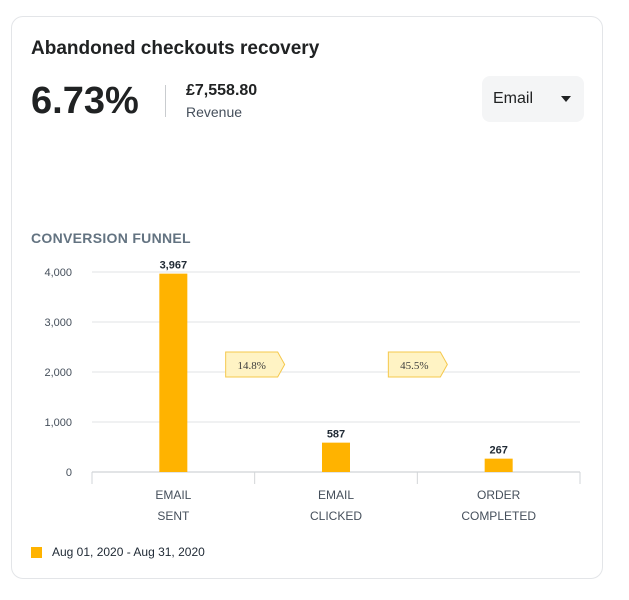 Image resolution: width=629 pixels, height=600 pixels. I want to click on chart-legend: Aug 01, 2020 - Aug 31, 2020, so click(118, 552).